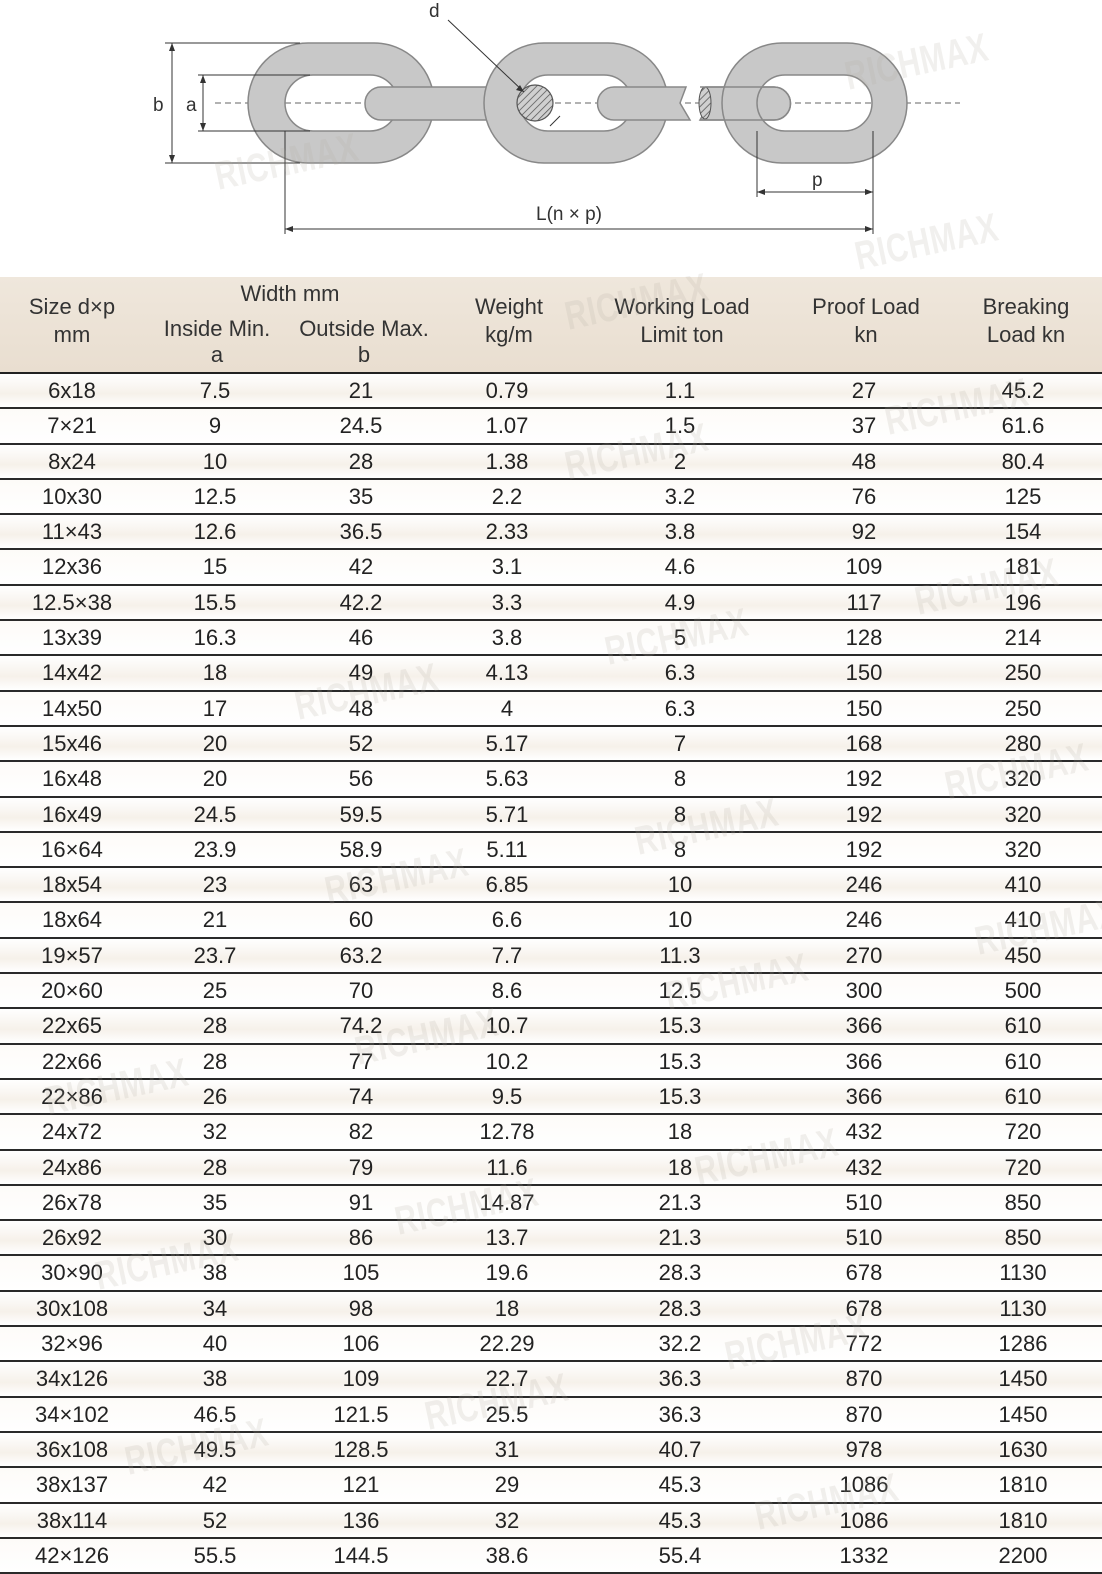 The height and width of the screenshot is (1574, 1102). Describe the element at coordinates (215, 920) in the screenshot. I see `cell-inside-min: 21` at that location.